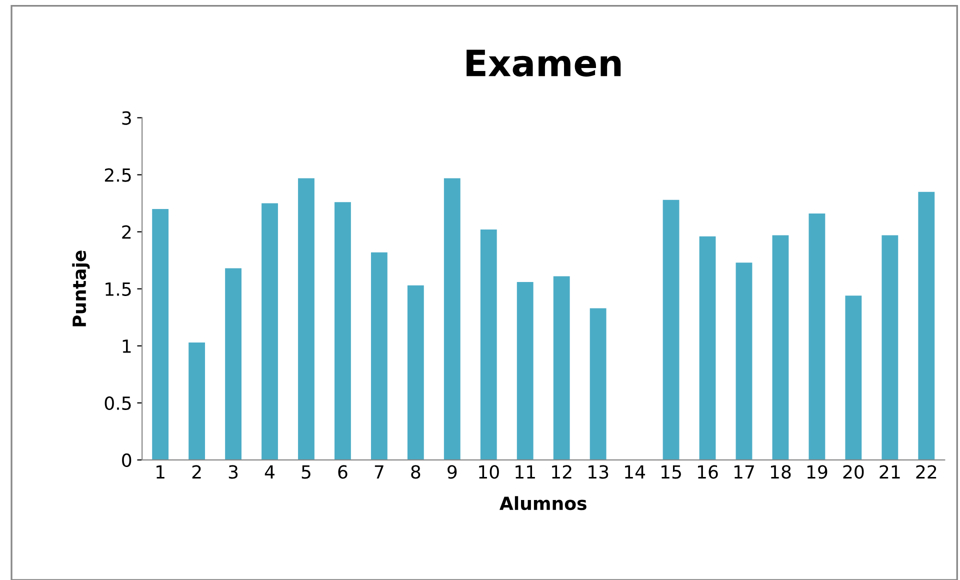  What do you see at coordinates (126, 118) in the screenshot?
I see `y-tick-label: 3` at bounding box center [126, 118].